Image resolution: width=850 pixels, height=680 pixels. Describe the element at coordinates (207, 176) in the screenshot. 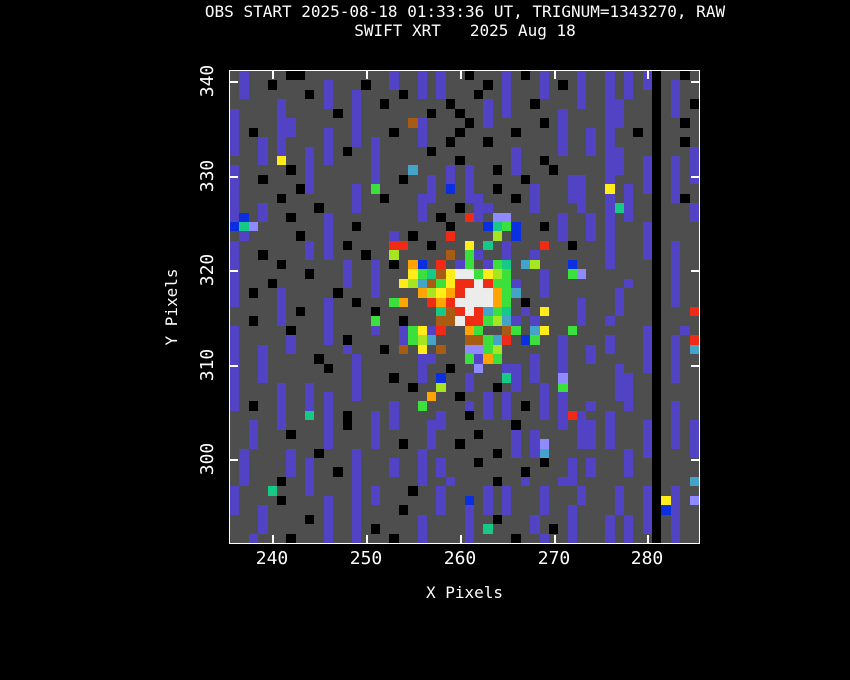

I see `y-tick-label: 330` at that location.